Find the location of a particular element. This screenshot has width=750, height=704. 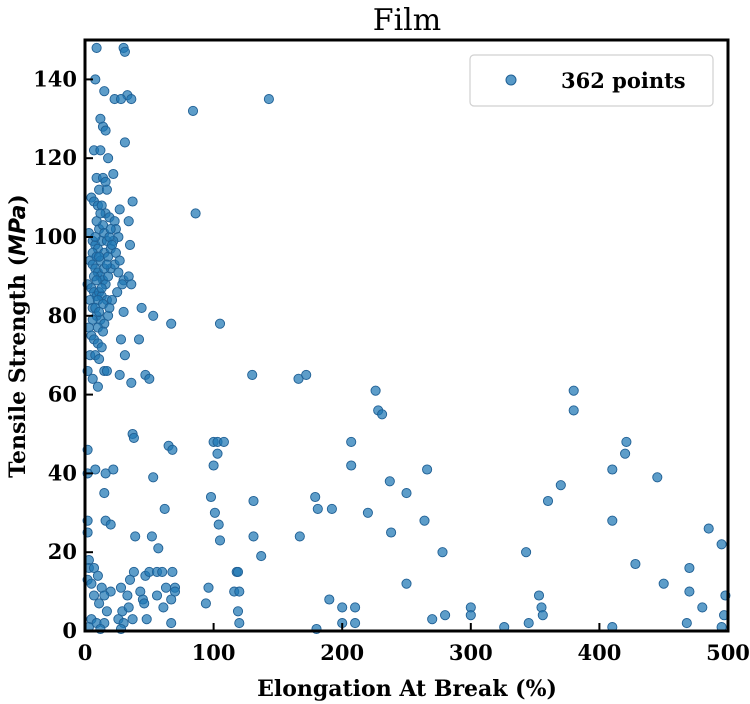

y-tick-label: 80 is located at coordinates (62, 315).